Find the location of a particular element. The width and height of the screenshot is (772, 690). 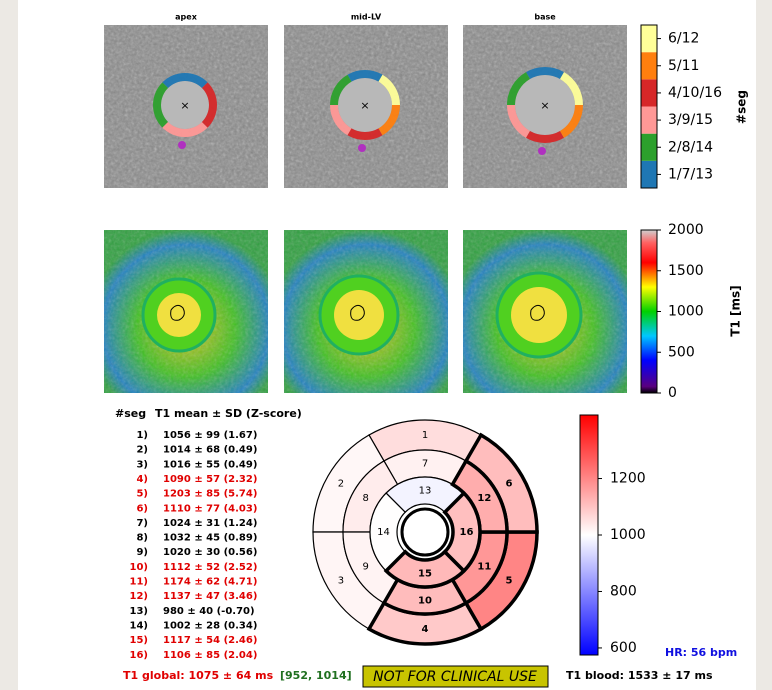

table-header: T1 mean ± SD (Z-score) is located at coordinates (228, 413).